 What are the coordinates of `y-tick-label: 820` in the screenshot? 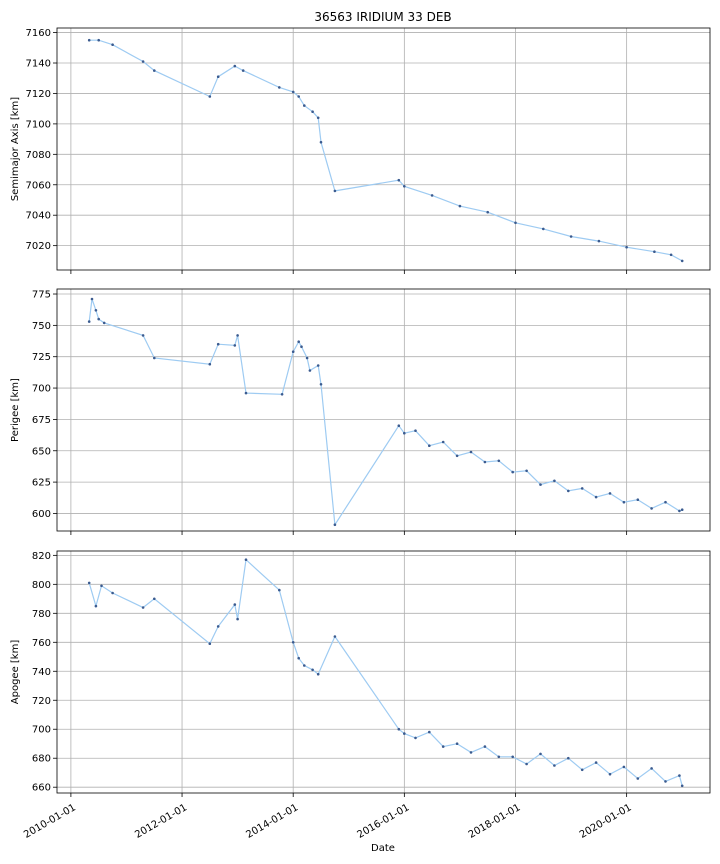 It's located at (41, 556).